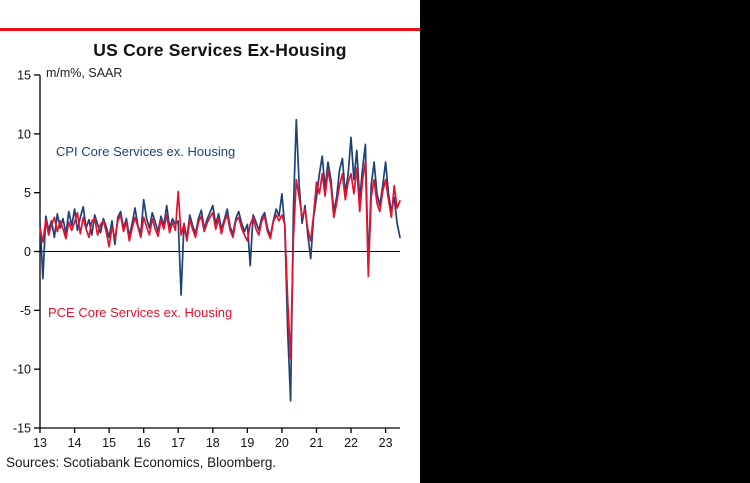 This screenshot has height=483, width=750. I want to click on x-tick-label: 14, so click(75, 443).